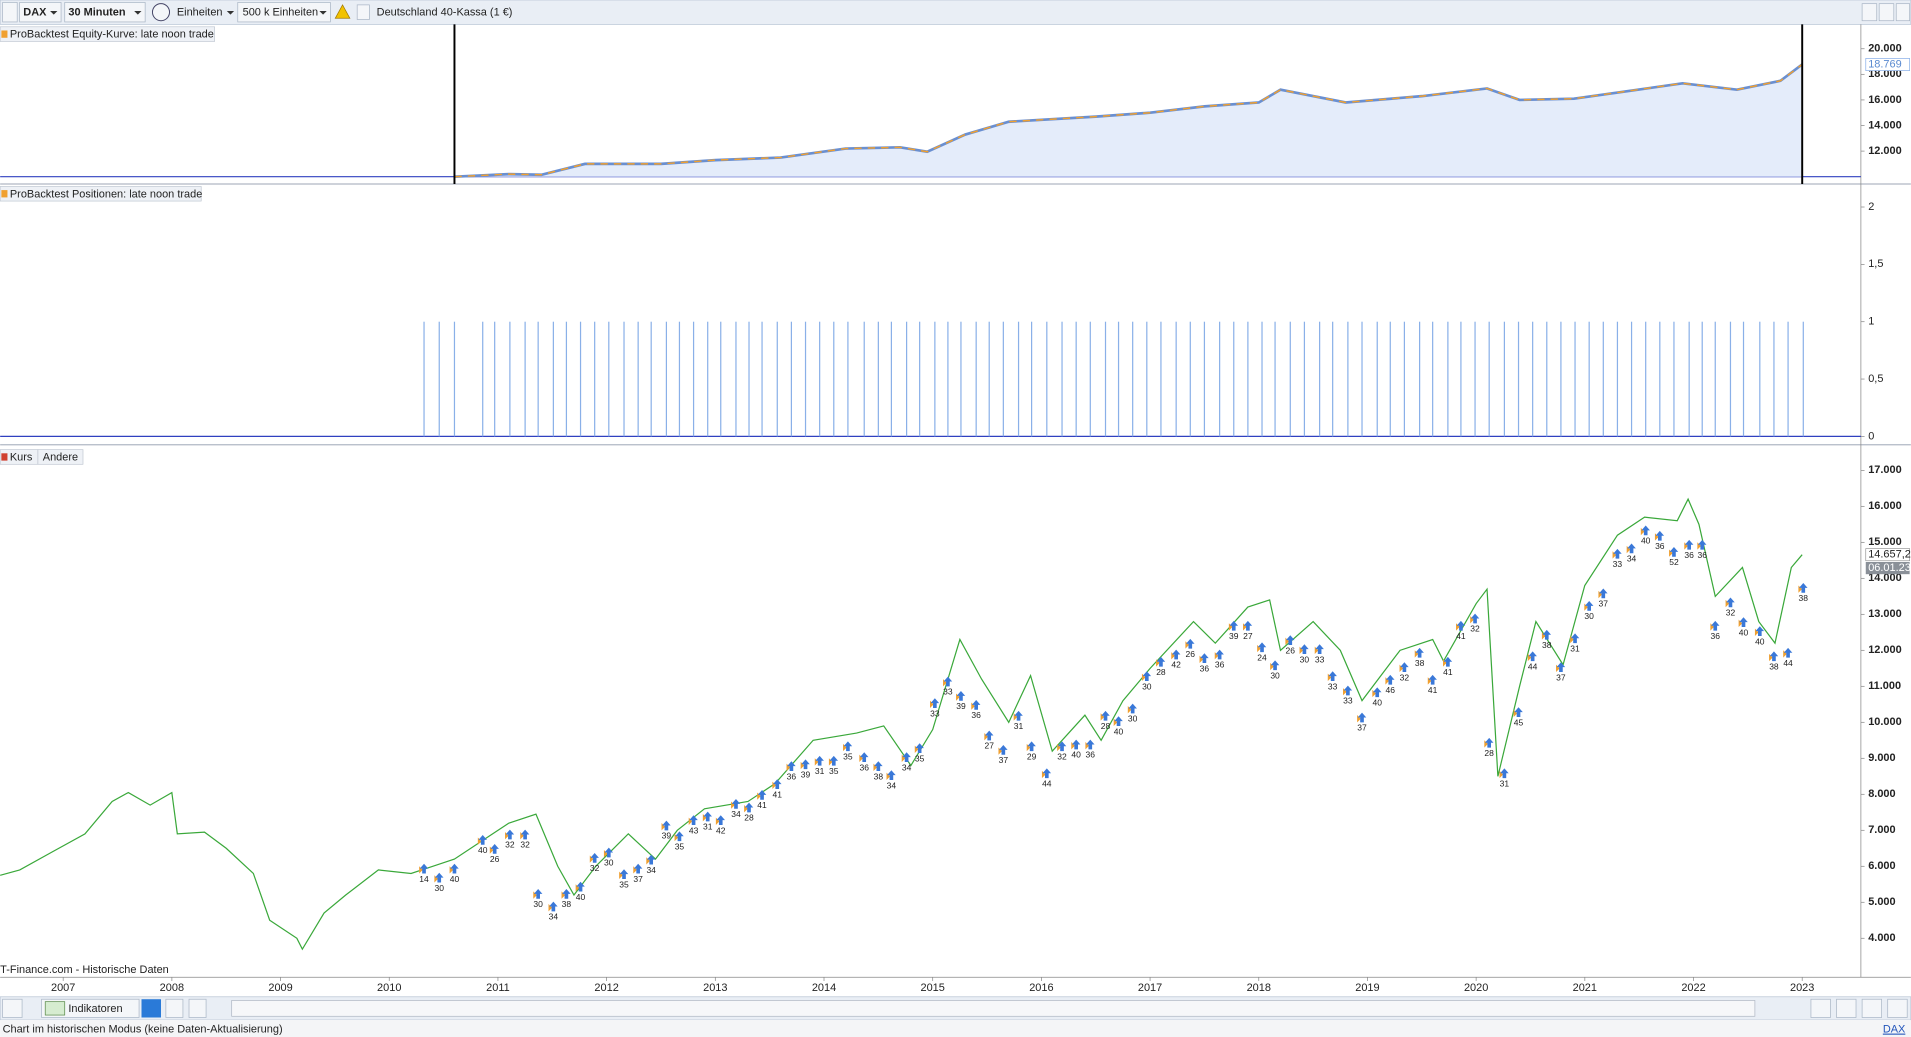  I want to click on symbol-selector, so click(40, 12).